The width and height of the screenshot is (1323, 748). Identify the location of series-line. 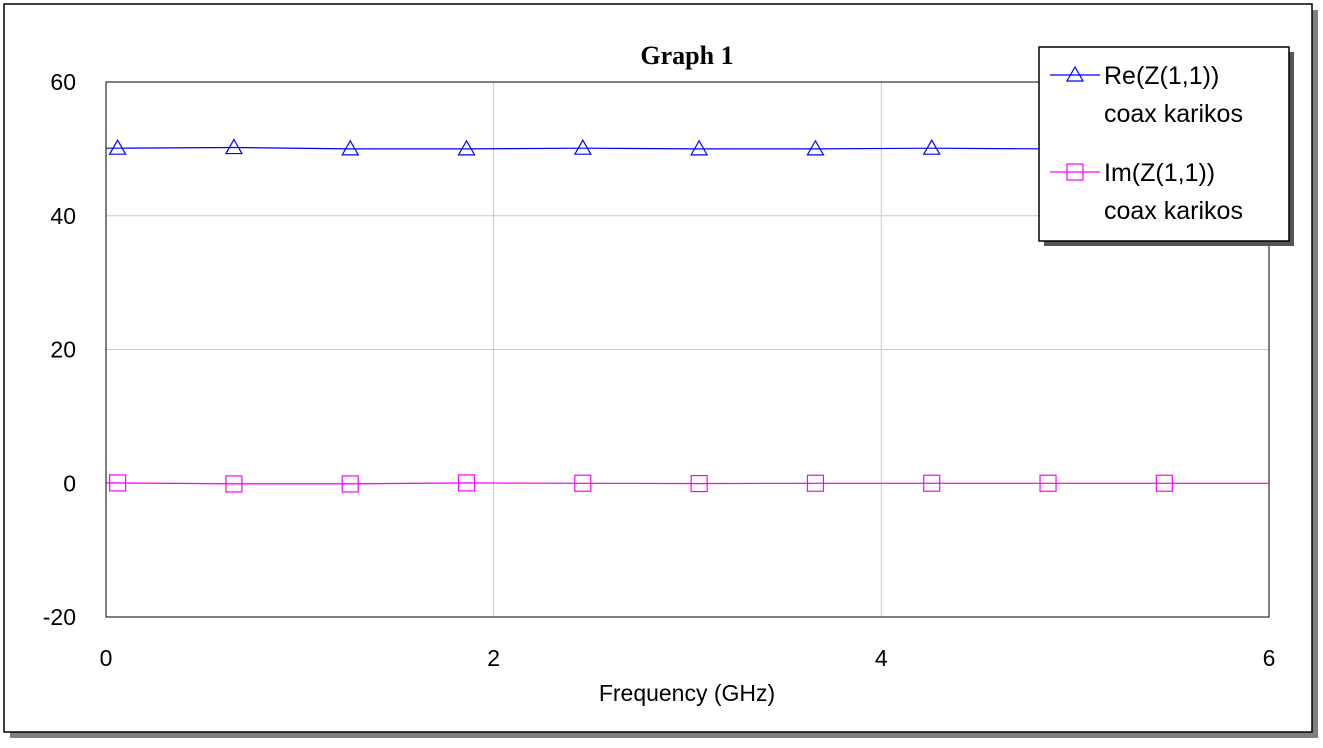
(687, 483).